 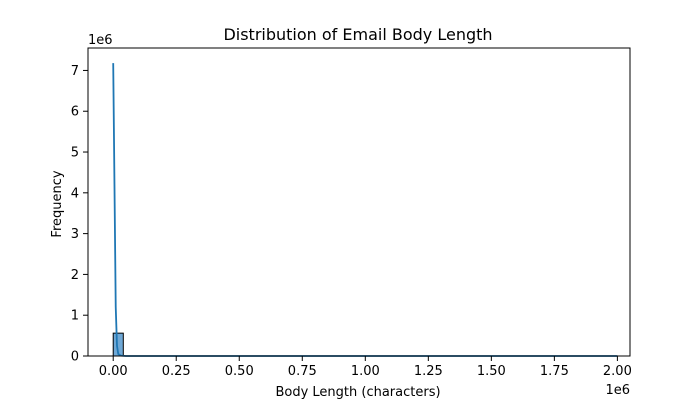 What do you see at coordinates (75, 357) in the screenshot?
I see `y-tick-label: 0` at bounding box center [75, 357].